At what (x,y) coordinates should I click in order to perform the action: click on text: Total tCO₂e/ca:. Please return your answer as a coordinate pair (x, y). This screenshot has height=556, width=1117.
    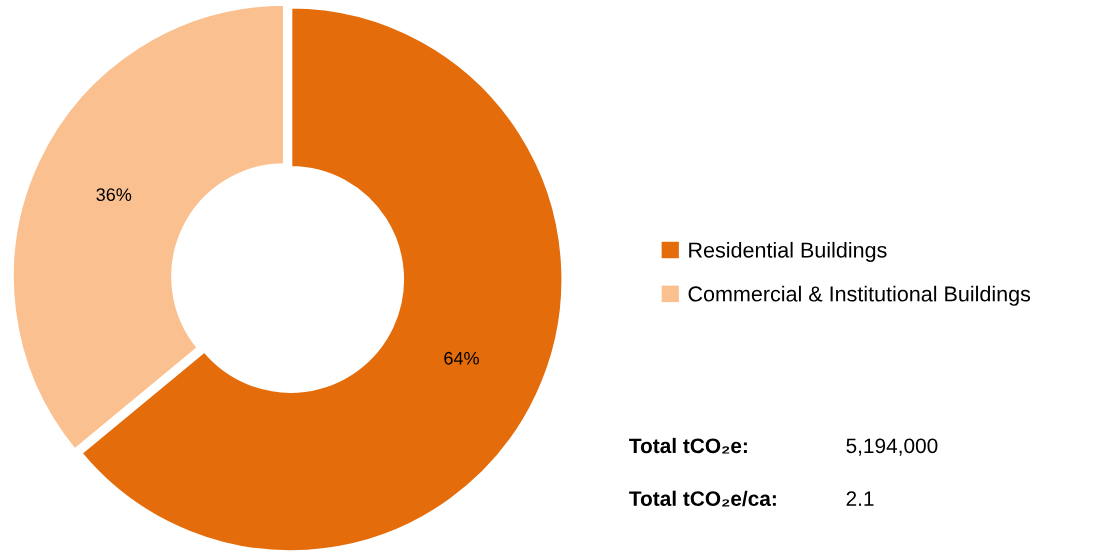
    Looking at the image, I should click on (702, 498).